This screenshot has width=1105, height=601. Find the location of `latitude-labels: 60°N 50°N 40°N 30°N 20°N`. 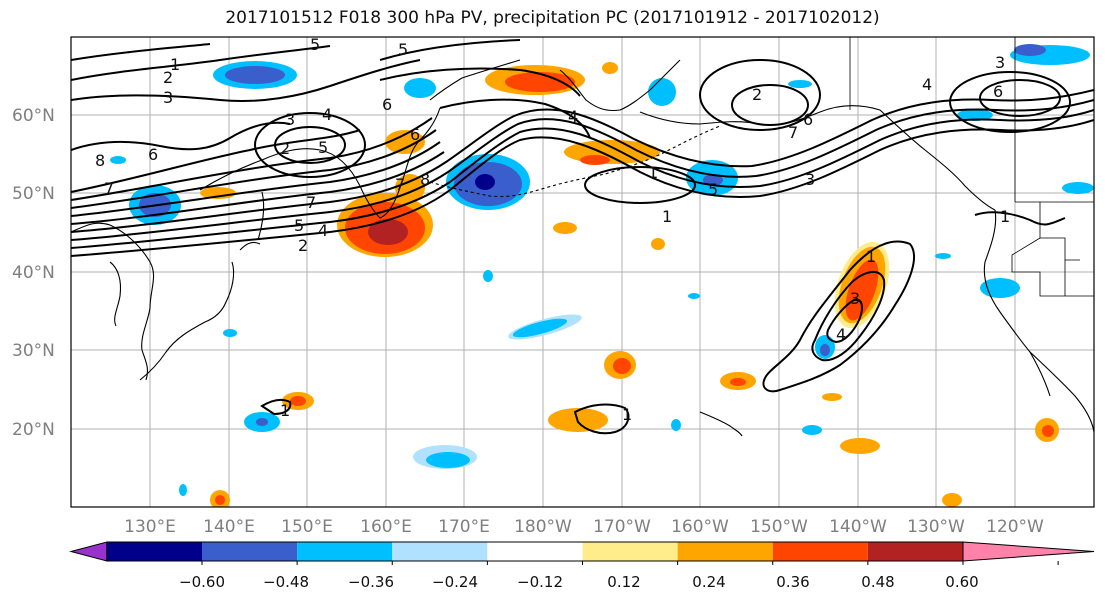

latitude-labels: 60°N 50°N 40°N 30°N 20°N is located at coordinates (33, 273).